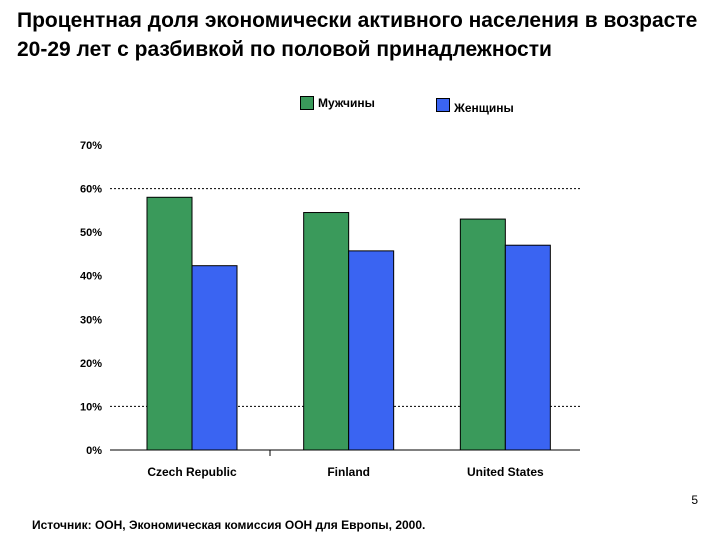 This screenshot has height=540, width=720. I want to click on legend-label-men: Мужчины, so click(346, 103).